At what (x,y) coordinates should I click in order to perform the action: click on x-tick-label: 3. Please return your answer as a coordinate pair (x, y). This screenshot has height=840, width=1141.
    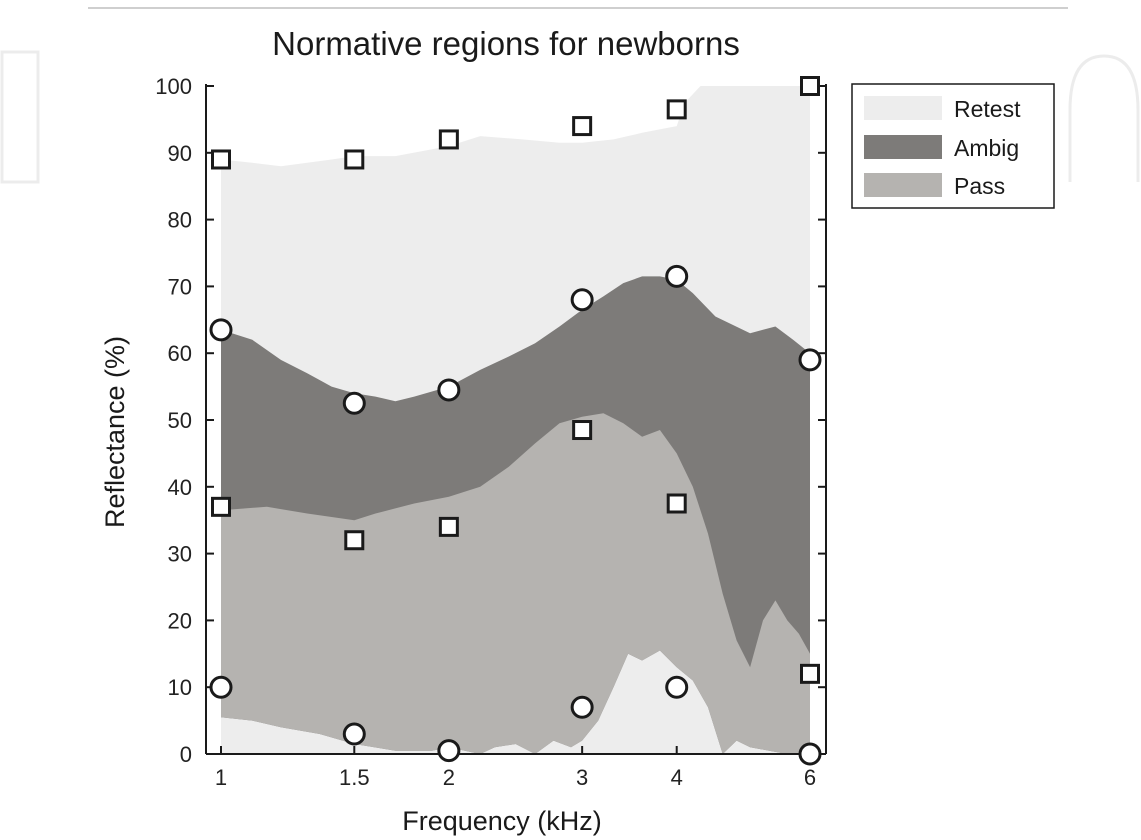
    Looking at the image, I should click on (582, 777).